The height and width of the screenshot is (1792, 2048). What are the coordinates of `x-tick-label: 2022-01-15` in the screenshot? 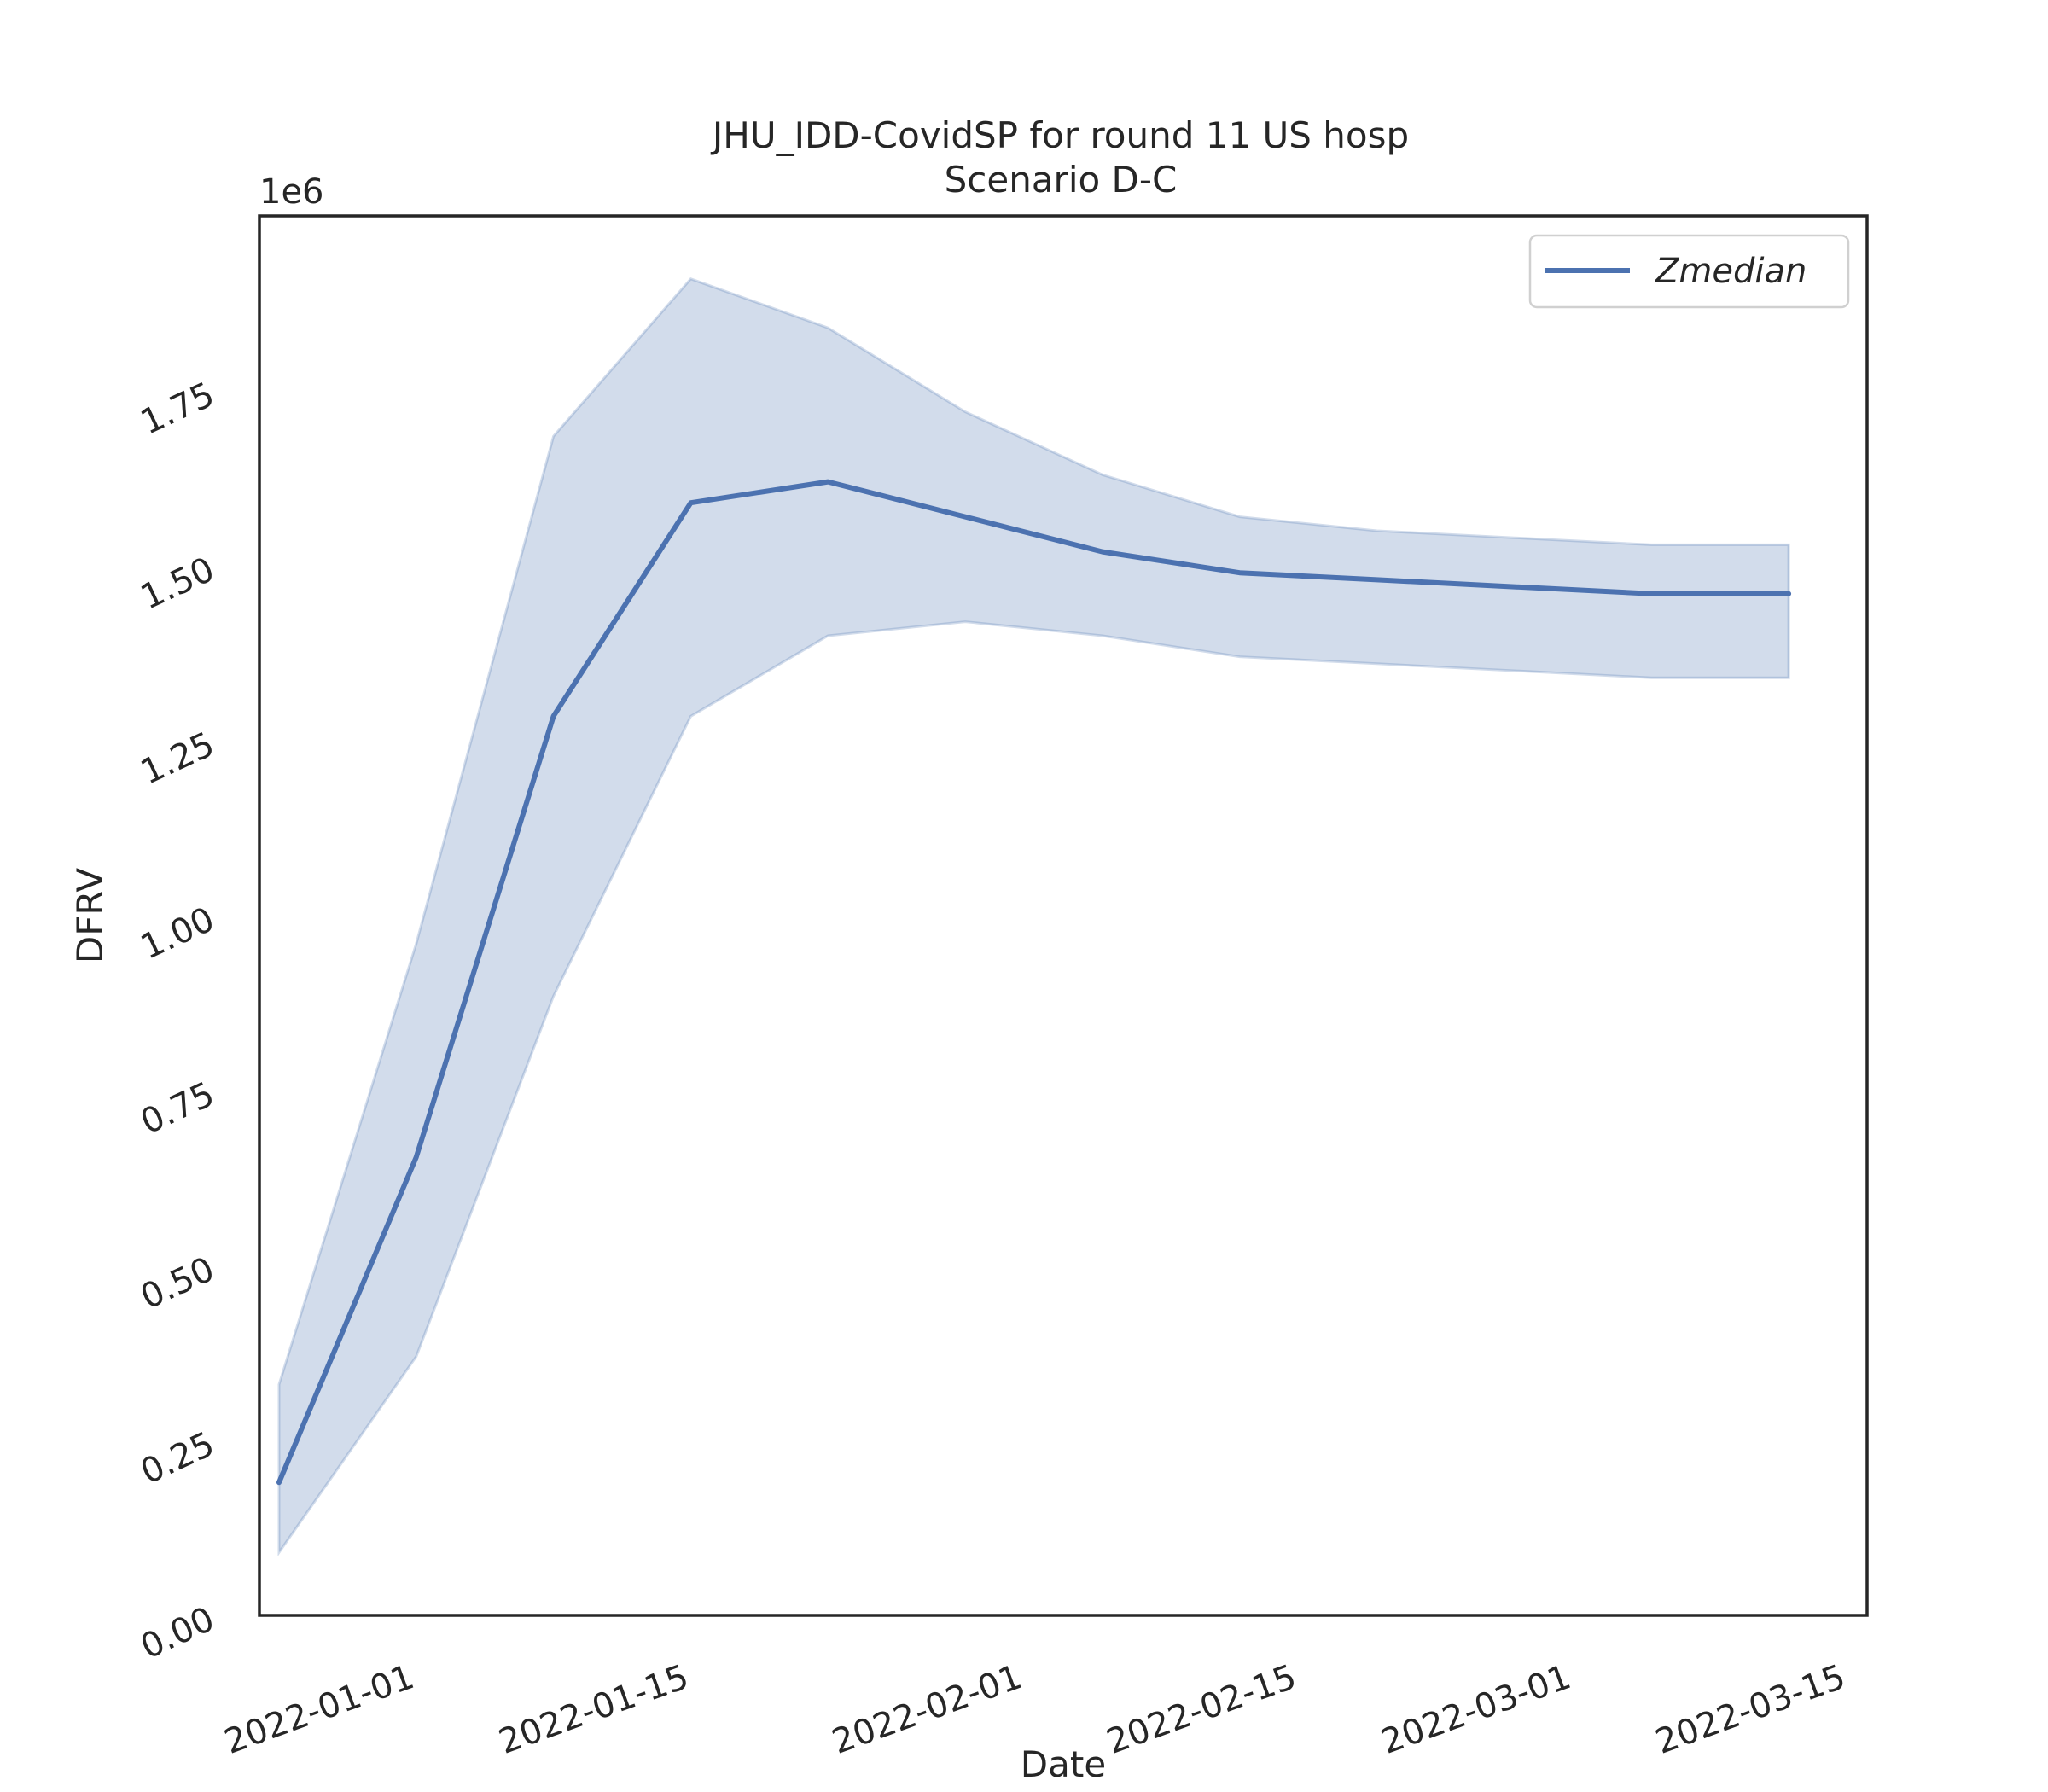 It's located at (594, 1709).